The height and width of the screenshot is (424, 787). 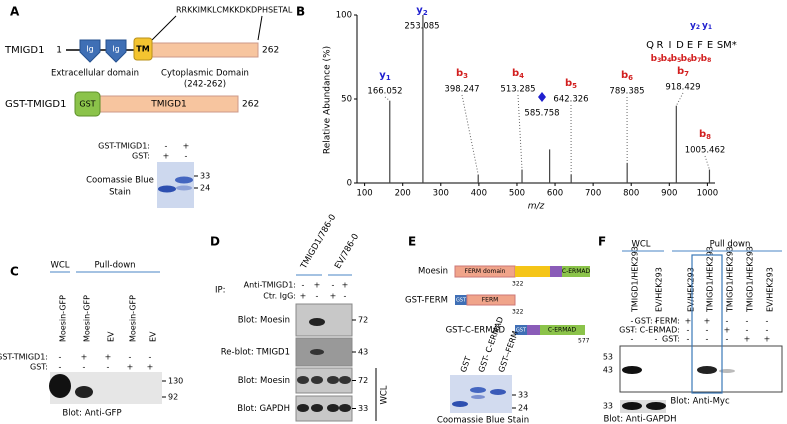 I want to click on residue: R, so click(x=660, y=45).